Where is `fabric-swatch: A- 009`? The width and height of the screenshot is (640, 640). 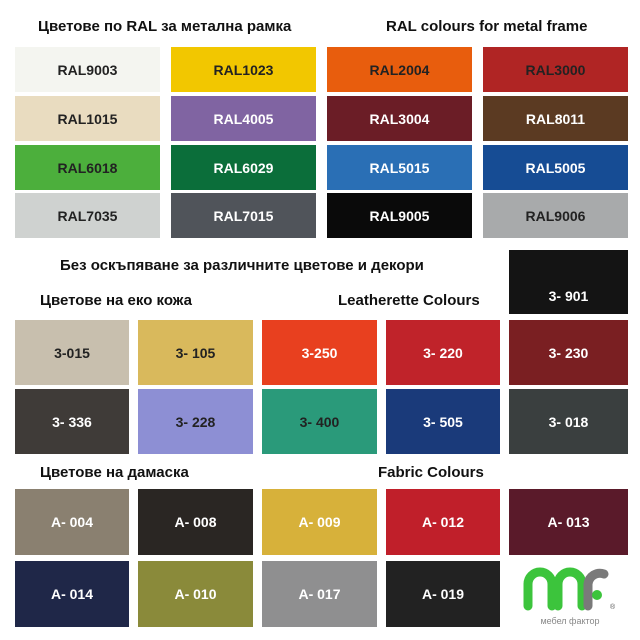
fabric-swatch: A- 009 is located at coordinates (319, 522).